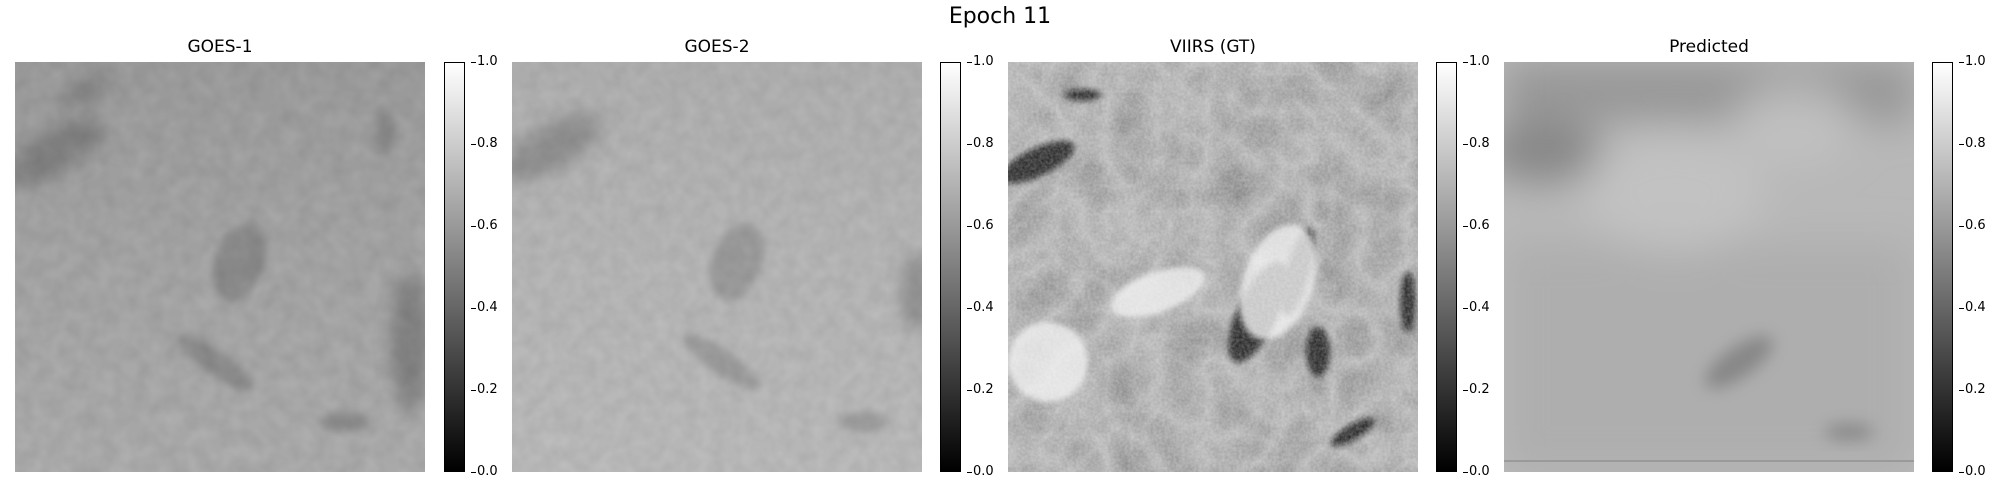 This screenshot has width=2000, height=500. What do you see at coordinates (1213, 47) in the screenshot?
I see `panel-title-viirs: VIIRS (GT)` at bounding box center [1213, 47].